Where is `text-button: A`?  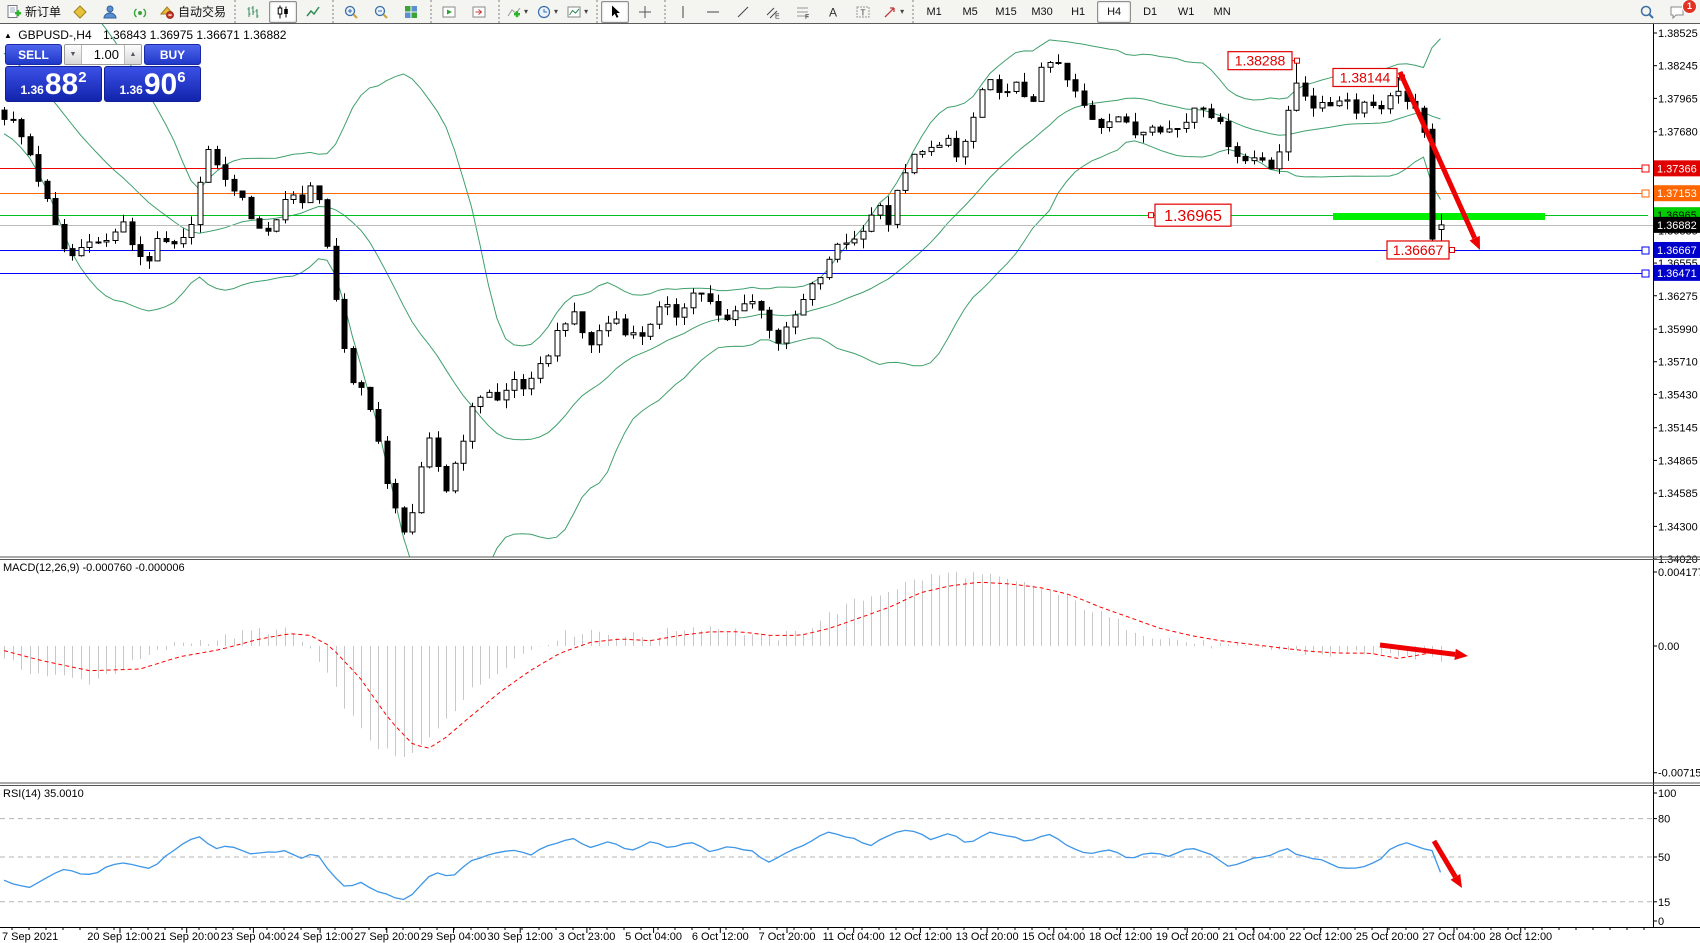
text-button: A is located at coordinates (833, 12).